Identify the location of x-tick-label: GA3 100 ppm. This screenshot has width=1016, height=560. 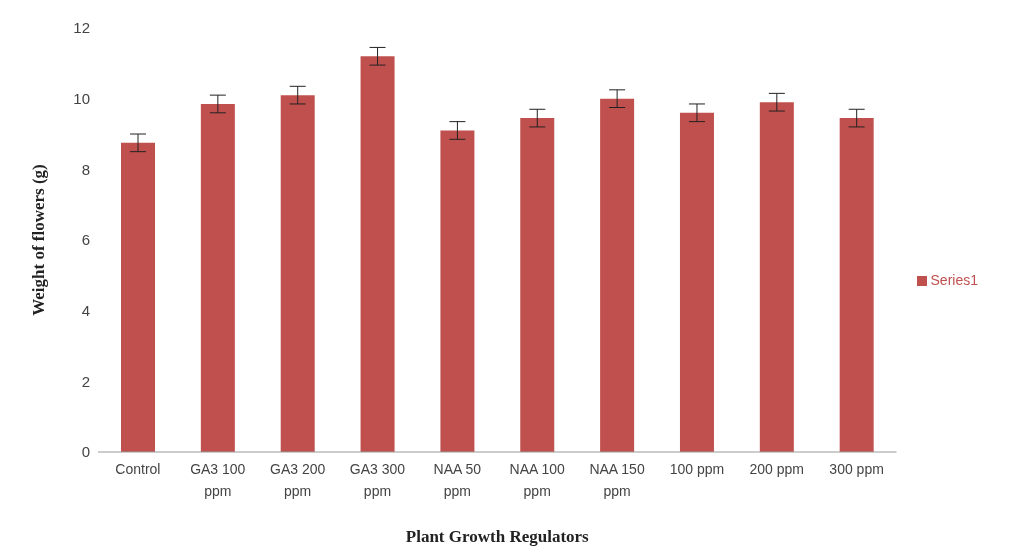
(218, 480).